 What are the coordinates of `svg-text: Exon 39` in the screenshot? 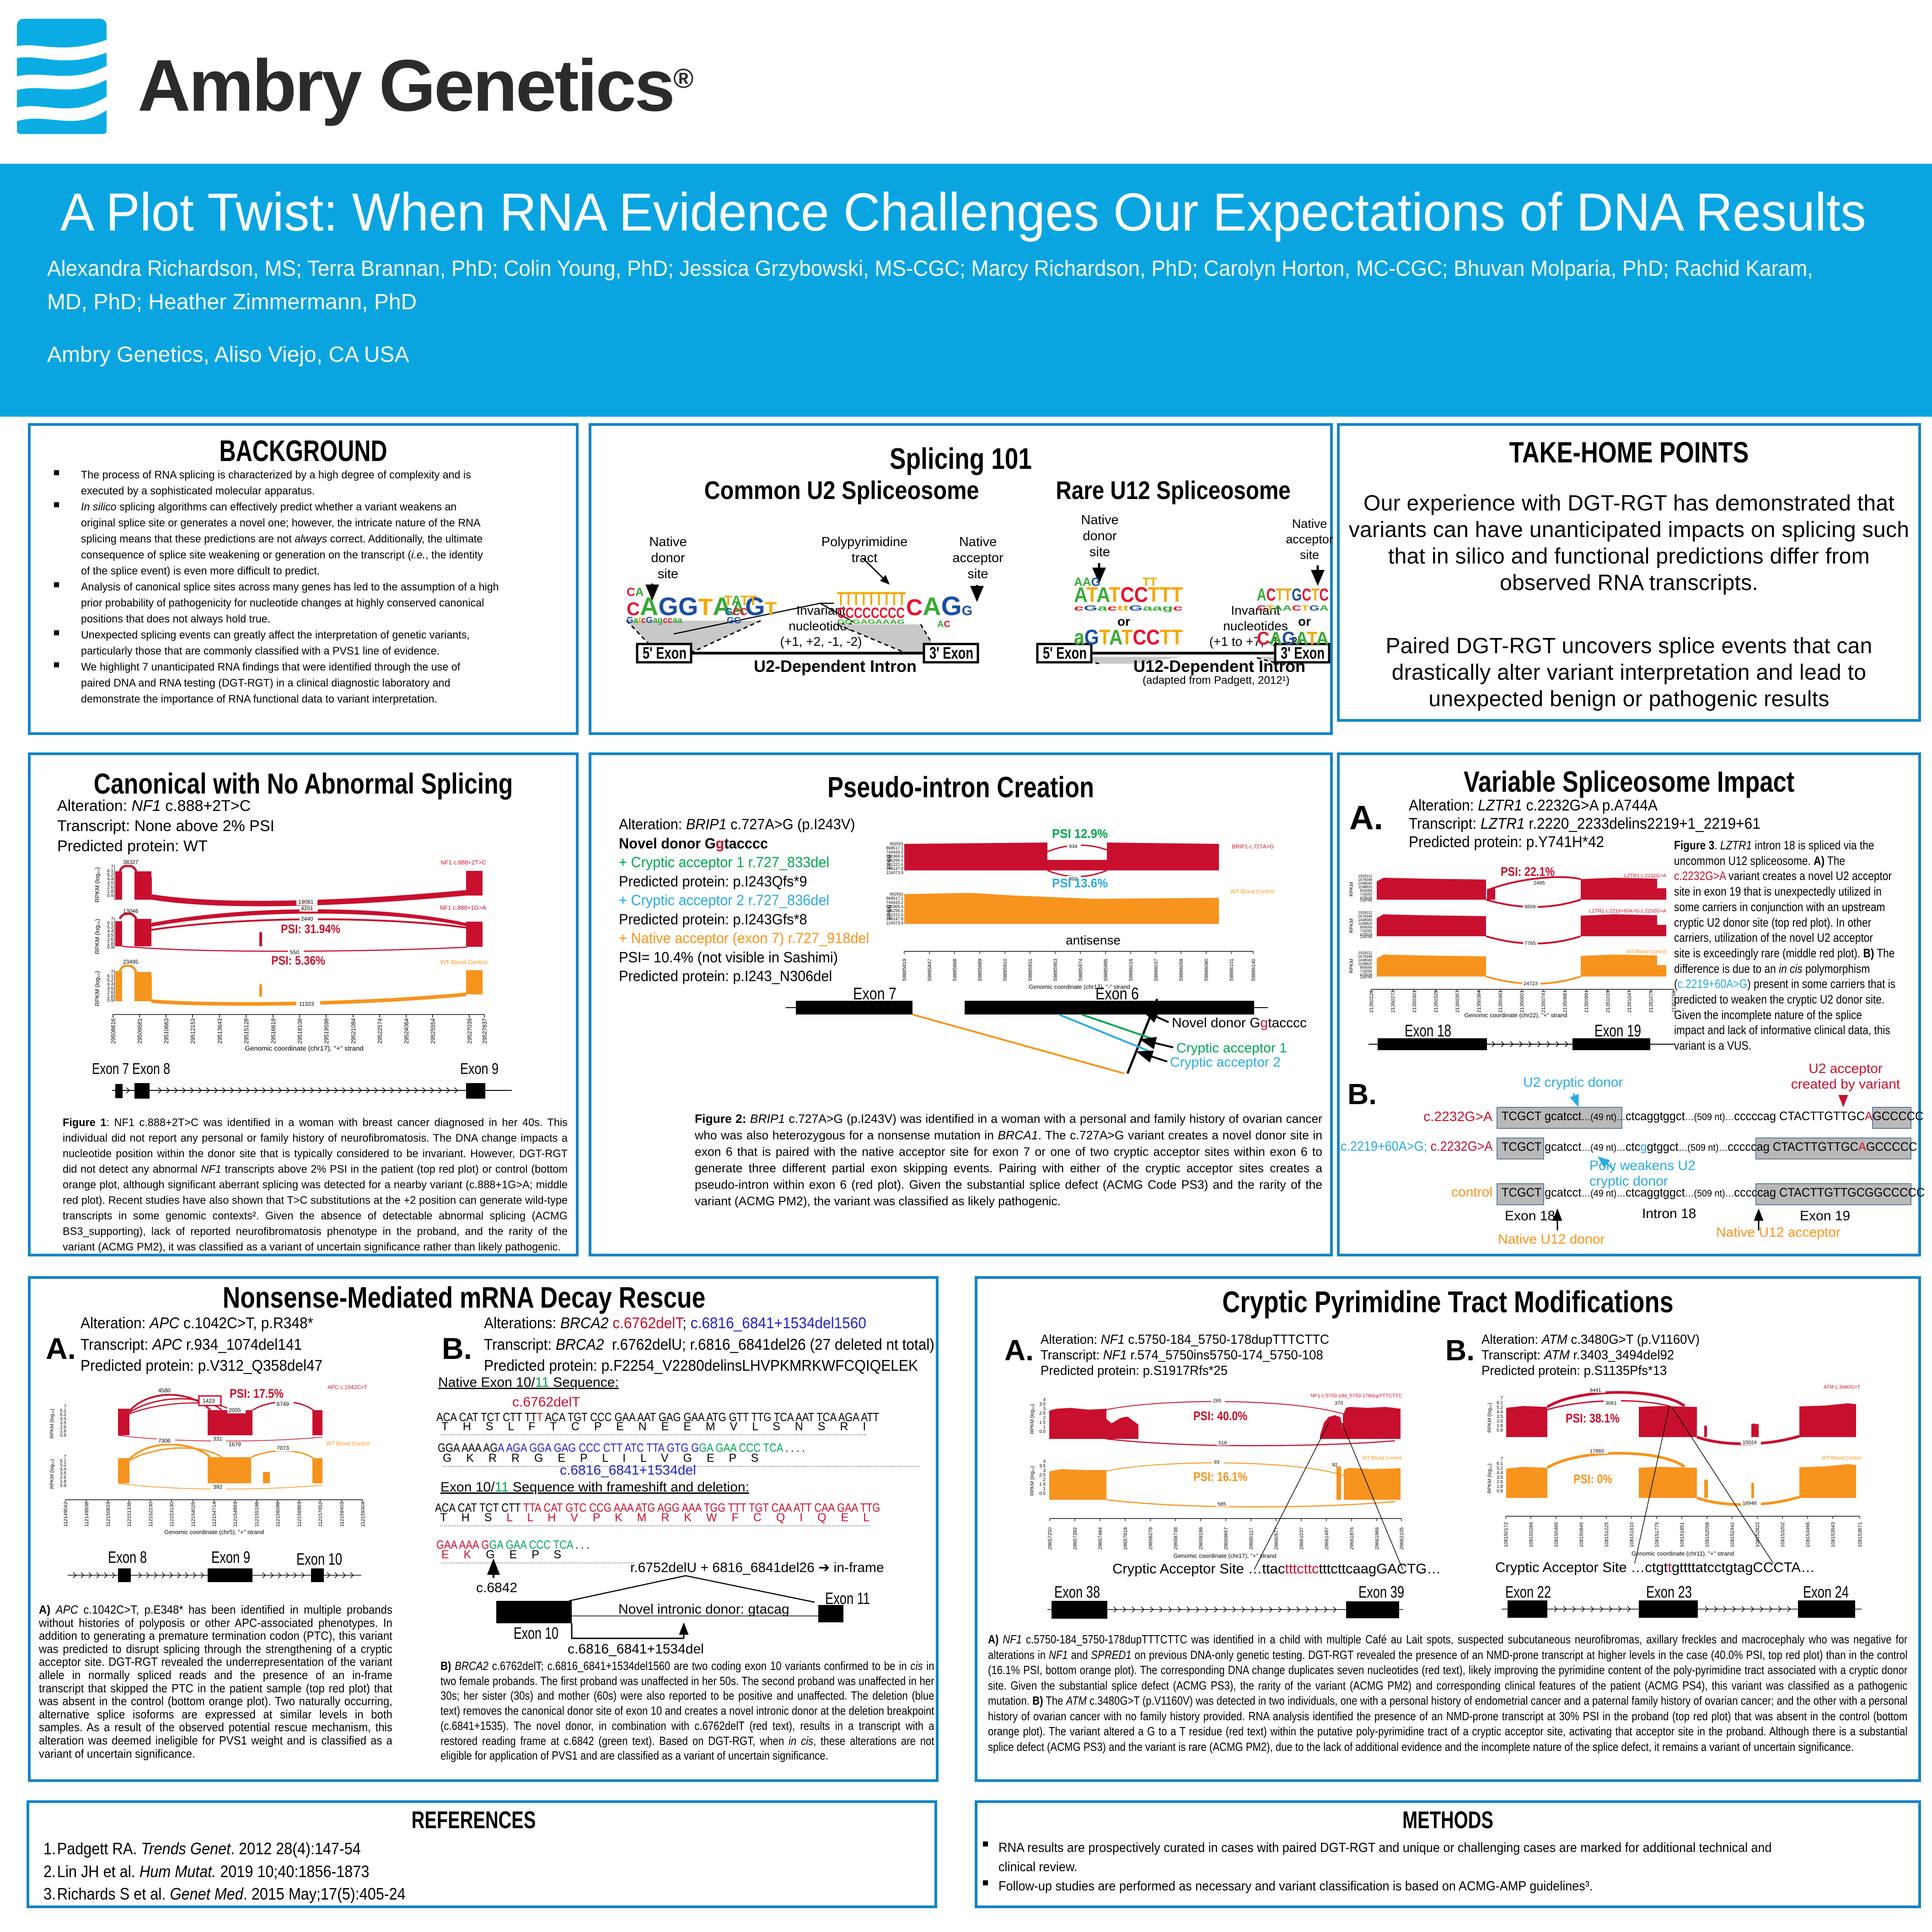 It's located at (1381, 1592).